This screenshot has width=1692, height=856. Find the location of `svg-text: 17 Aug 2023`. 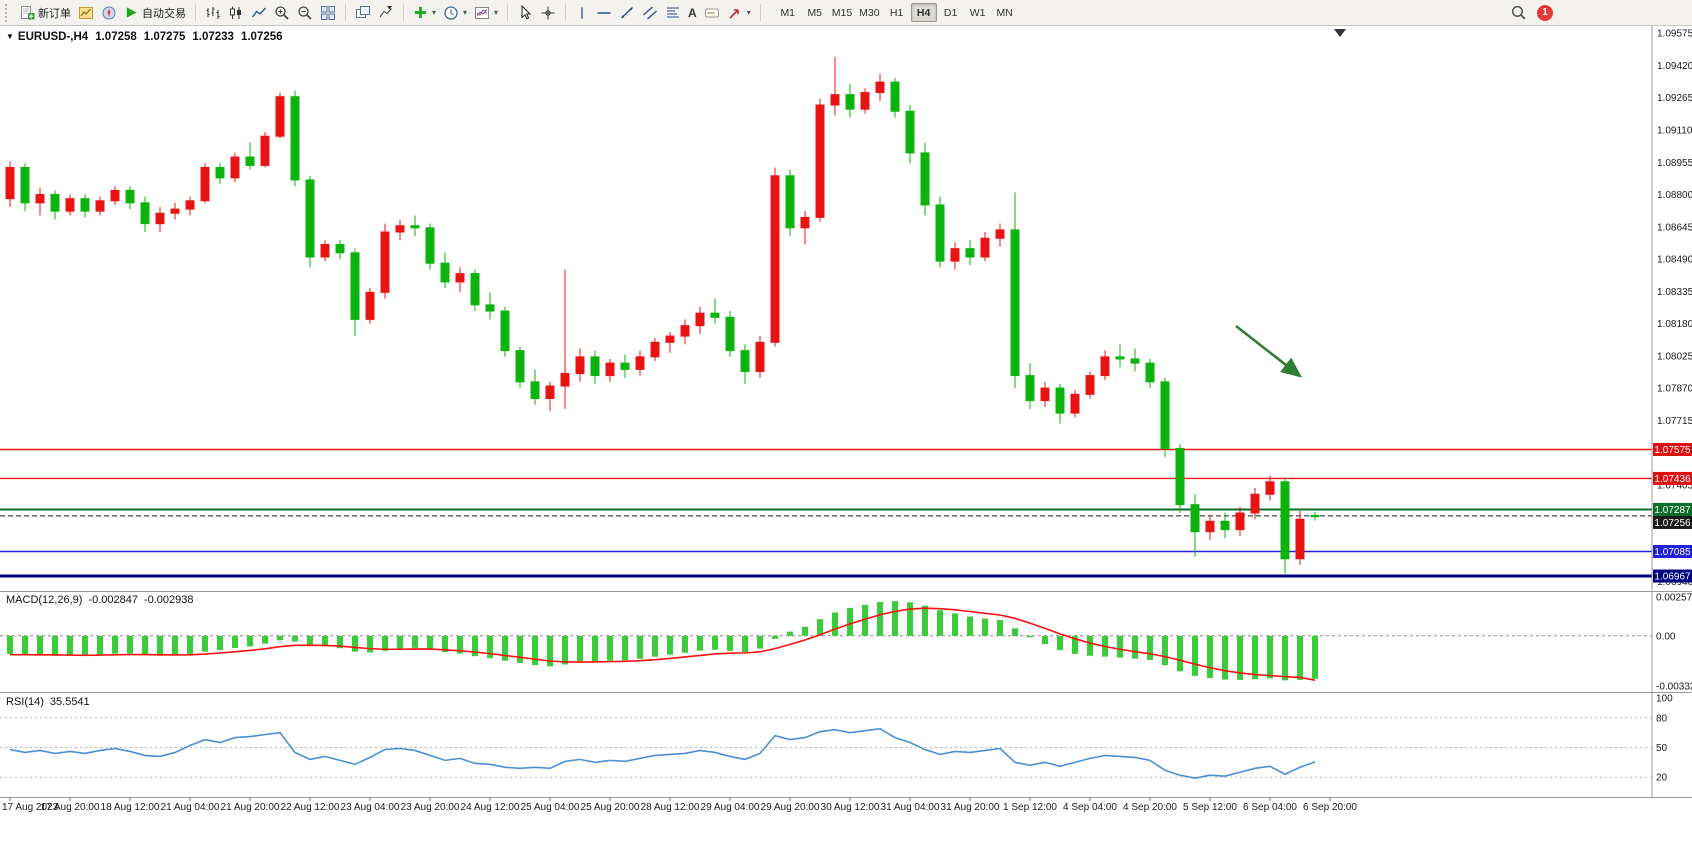

svg-text: 17 Aug 2023 is located at coordinates (30, 807).